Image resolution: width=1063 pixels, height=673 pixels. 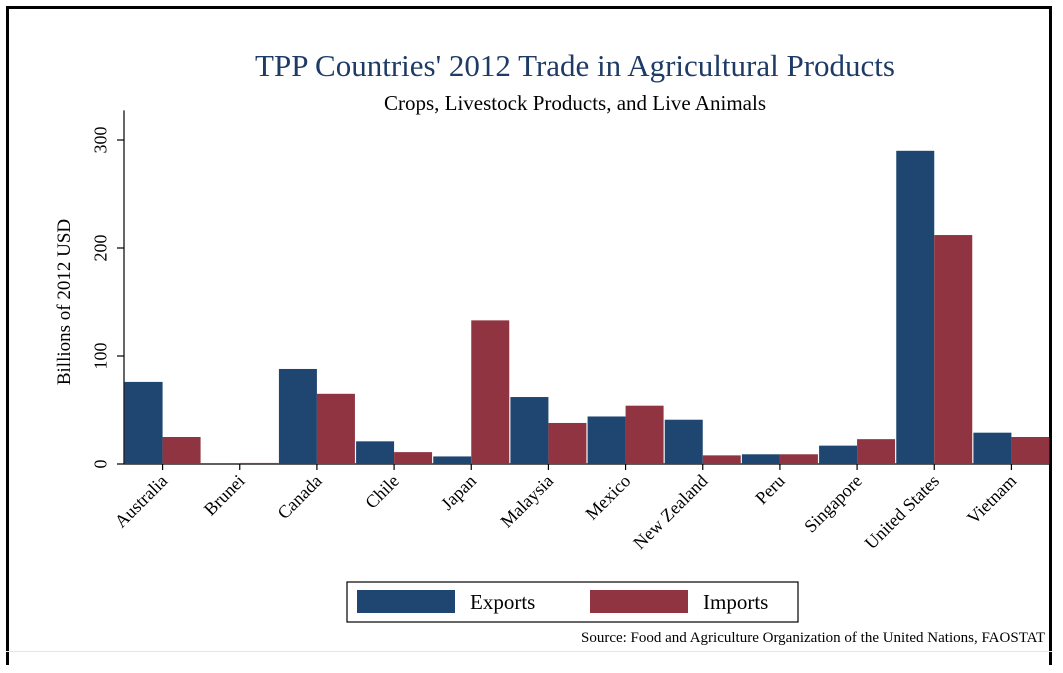 I want to click on bar-imports-chile, so click(x=413, y=458).